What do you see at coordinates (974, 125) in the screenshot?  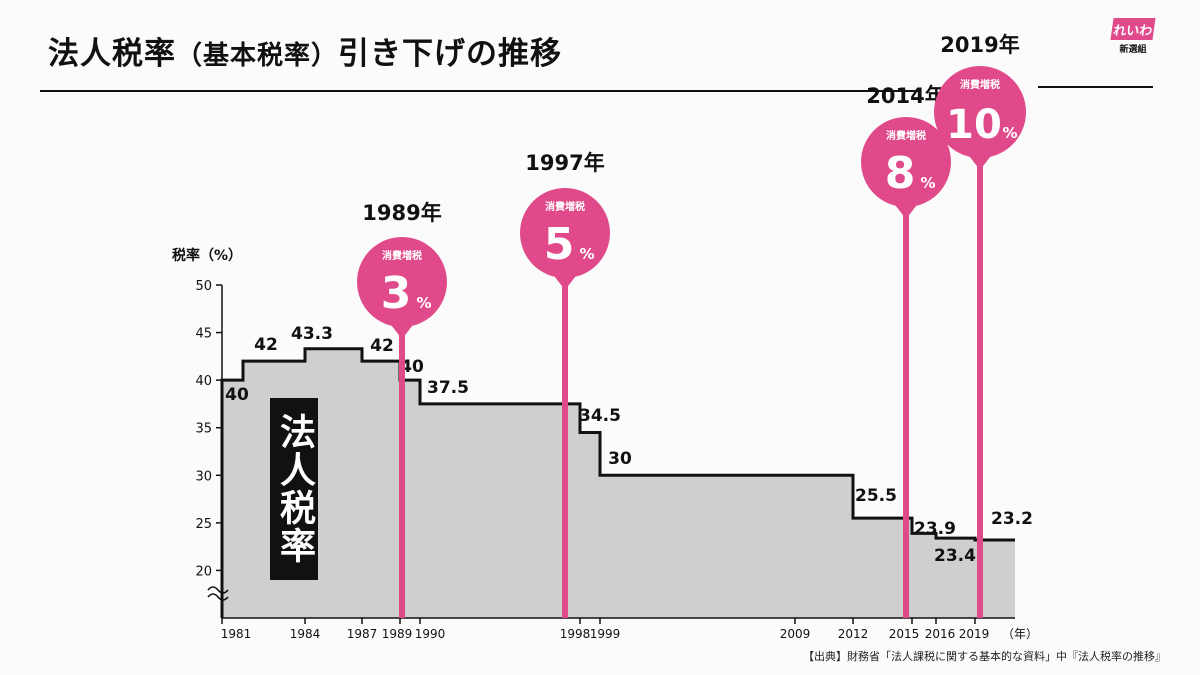 I see `consumption-tax-rate: 10` at bounding box center [974, 125].